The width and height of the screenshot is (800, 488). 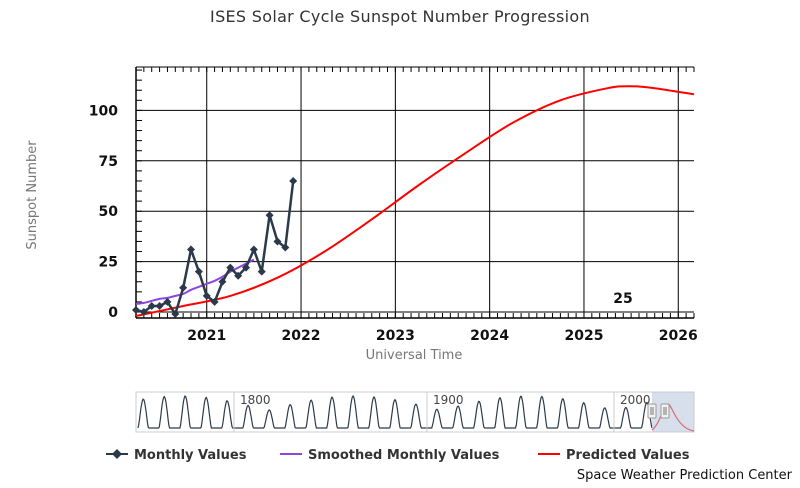 What do you see at coordinates (665, 411) in the screenshot?
I see `navigator-handle-right` at bounding box center [665, 411].